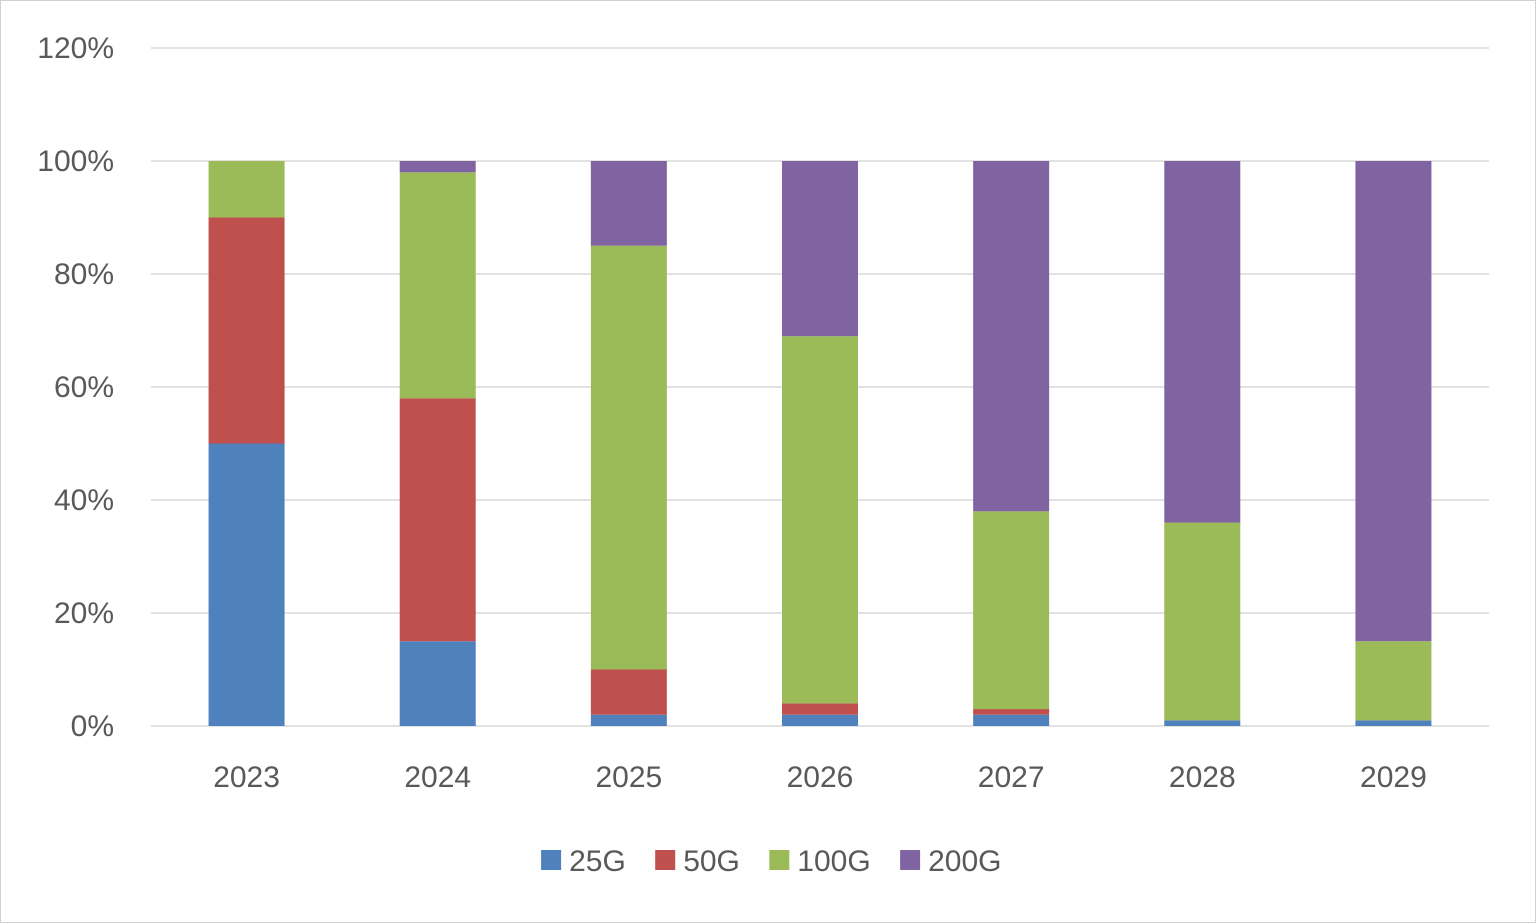  What do you see at coordinates (1393, 777) in the screenshot?
I see `x-tick-label: 2029` at bounding box center [1393, 777].